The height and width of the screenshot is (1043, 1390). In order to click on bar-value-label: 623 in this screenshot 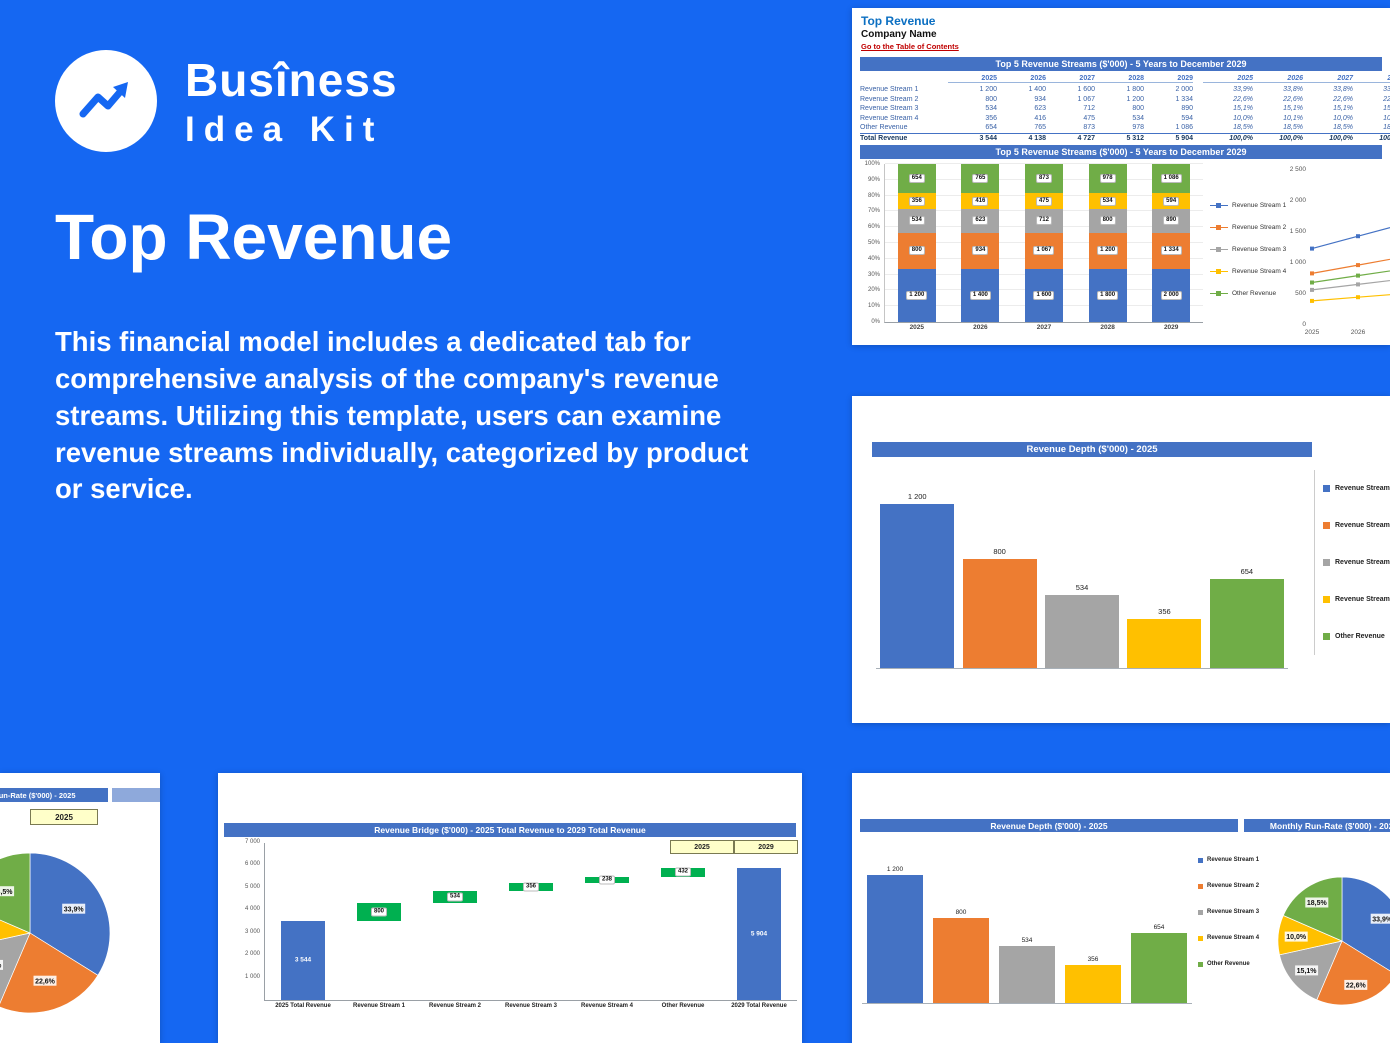, I will do `click(980, 221)`.